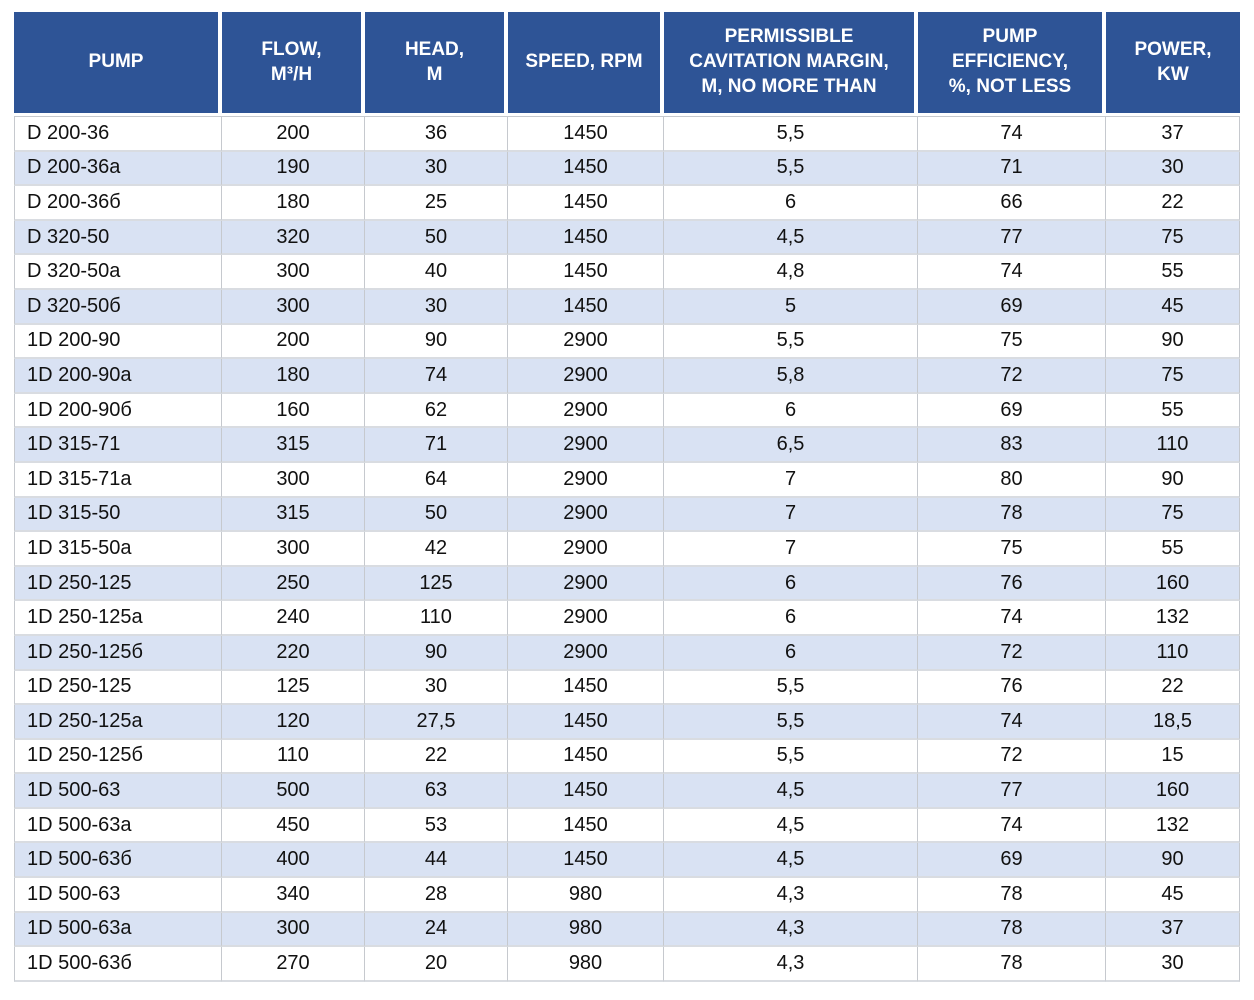 This screenshot has width=1254, height=1000. Describe the element at coordinates (627, 134) in the screenshot. I see `table-row: D 200-36 200 36 1450 5,5 74 37` at that location.